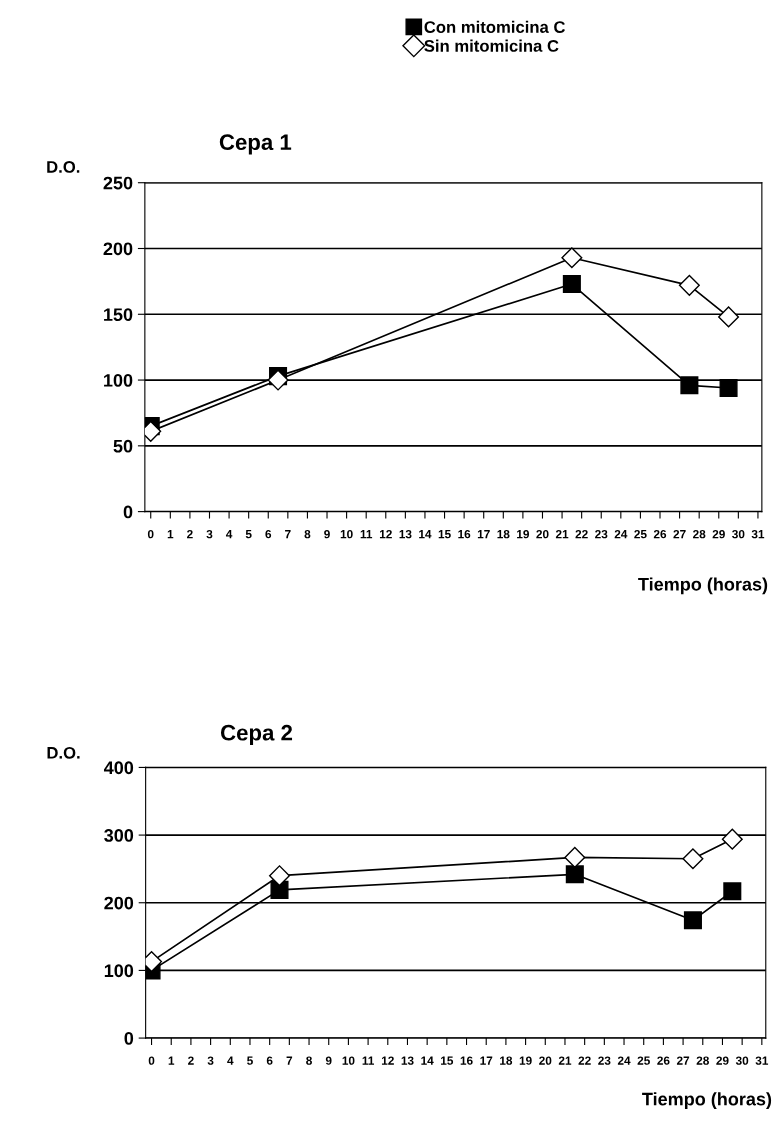  I want to click on chart-title: Cepa 2, so click(256, 734).